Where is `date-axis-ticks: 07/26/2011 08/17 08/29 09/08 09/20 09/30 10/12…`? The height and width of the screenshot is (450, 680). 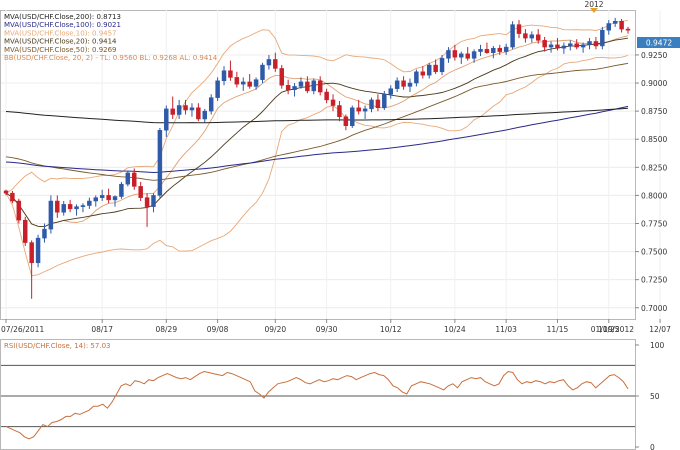
date-axis-ticks: 07/26/2011 08/17 08/29 09/08 09/20 09/30 10/12… is located at coordinates (336, 326).